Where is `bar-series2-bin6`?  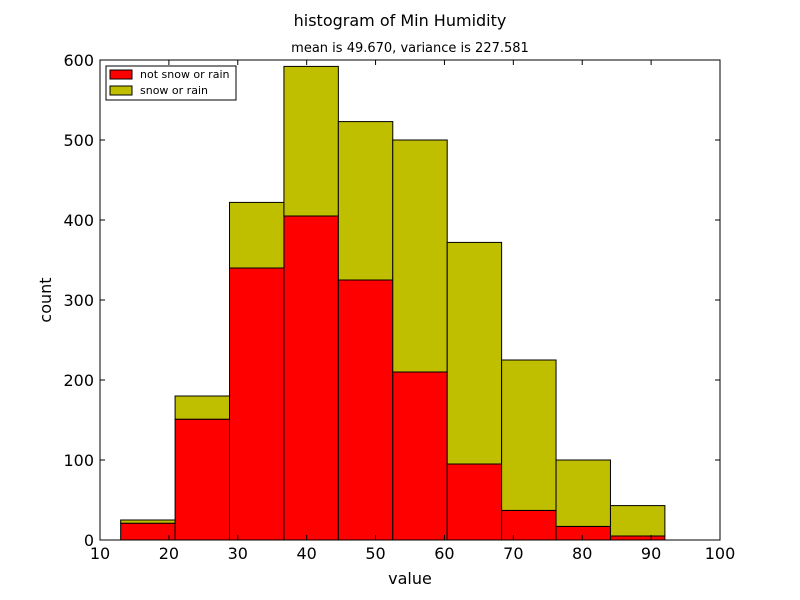
bar-series2-bin6 is located at coordinates (420, 256).